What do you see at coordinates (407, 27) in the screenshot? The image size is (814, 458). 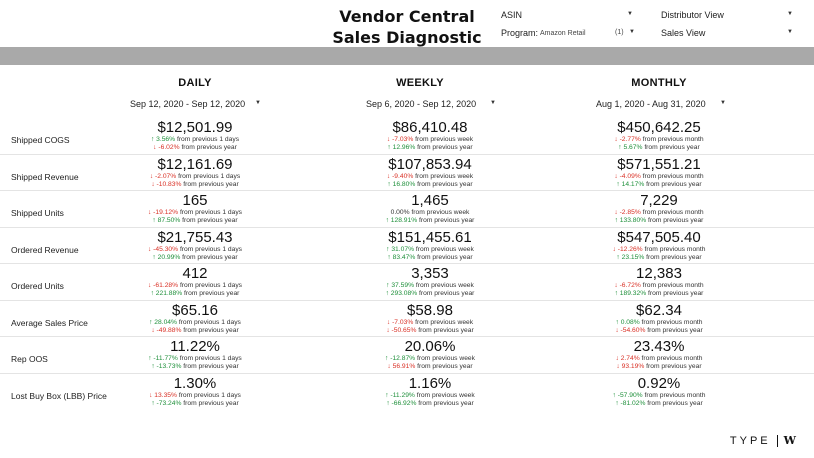 I see `page-title: Vendor Central Sales Diagnostic` at bounding box center [407, 27].